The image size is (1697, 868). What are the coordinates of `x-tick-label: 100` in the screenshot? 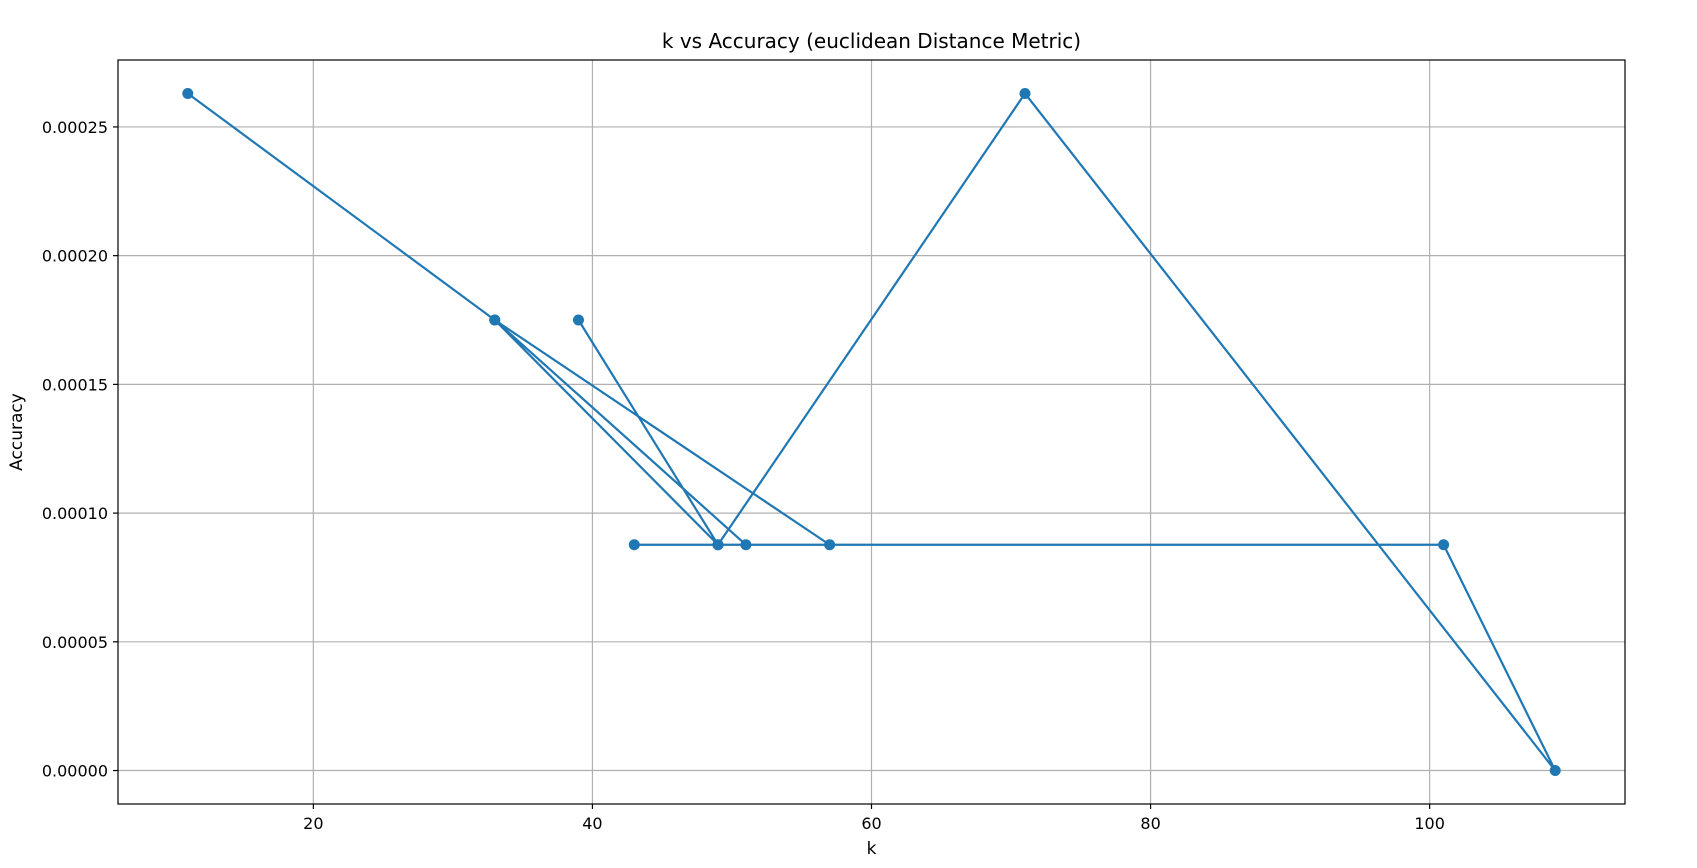 It's located at (1429, 823).